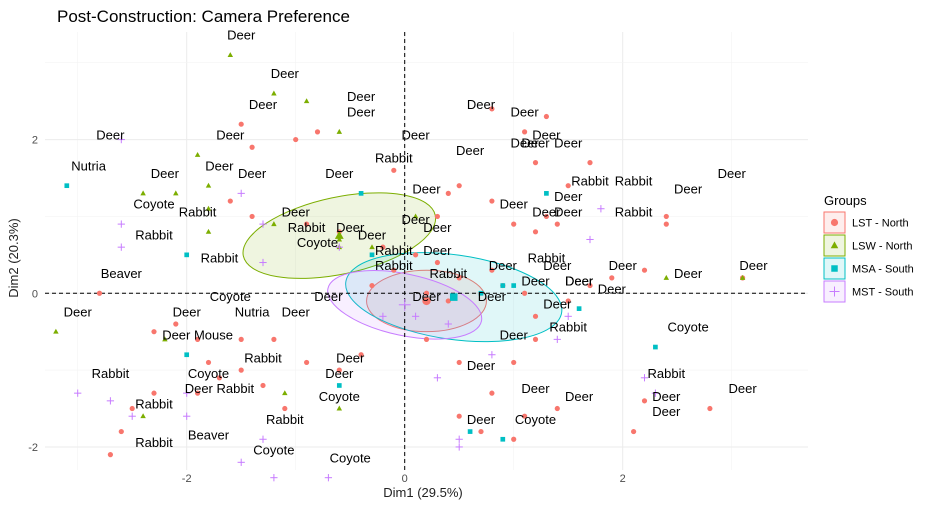 The width and height of the screenshot is (935, 506). Describe the element at coordinates (845, 200) in the screenshot. I see `legend-title: Groups` at that location.